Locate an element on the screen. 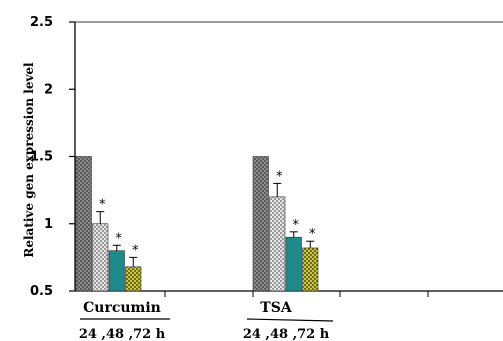  category-label-0: Curcumin is located at coordinates (122, 308).